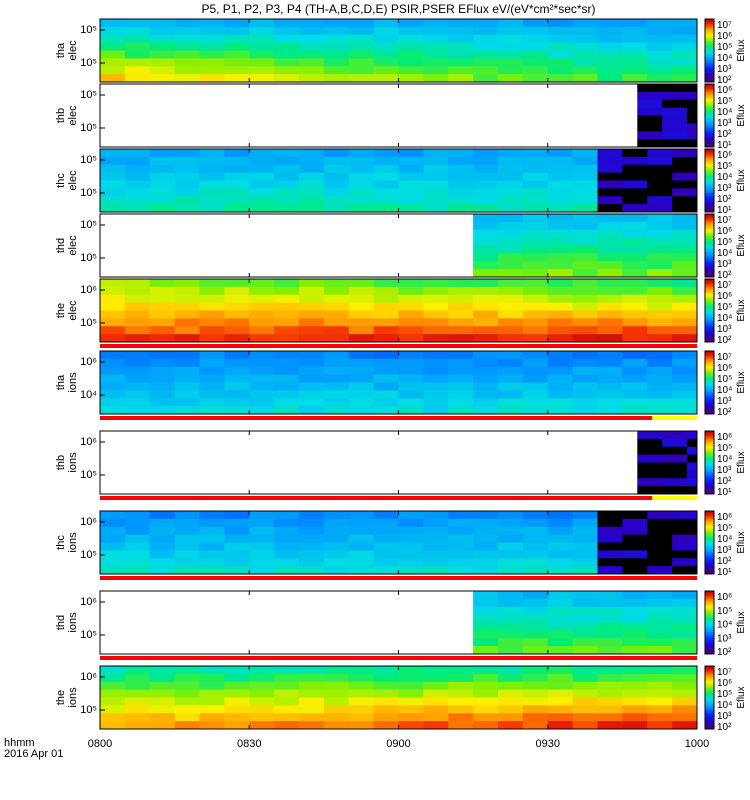  Describe the element at coordinates (88, 395) in the screenshot. I see `y-tick-label: 10⁴` at that location.